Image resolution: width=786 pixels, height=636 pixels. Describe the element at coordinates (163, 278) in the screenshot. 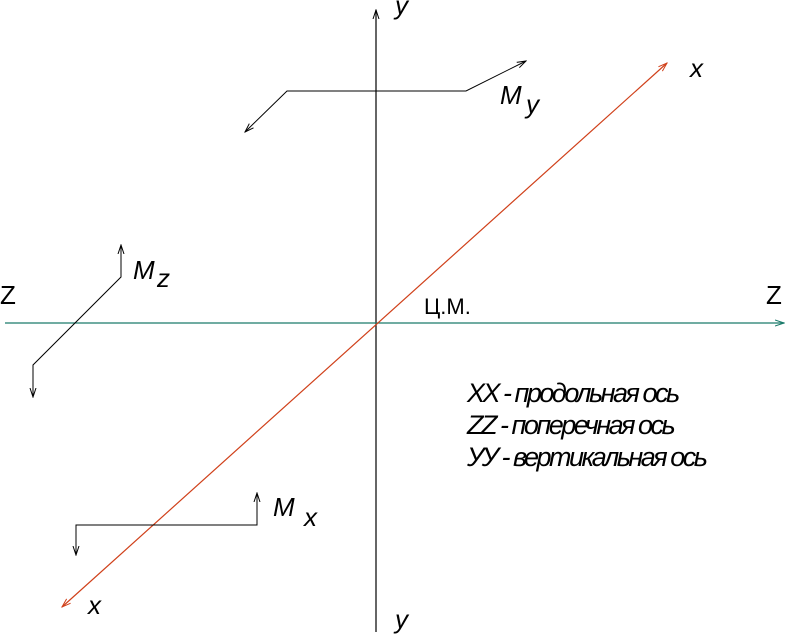

I see `moment-index: z` at that location.